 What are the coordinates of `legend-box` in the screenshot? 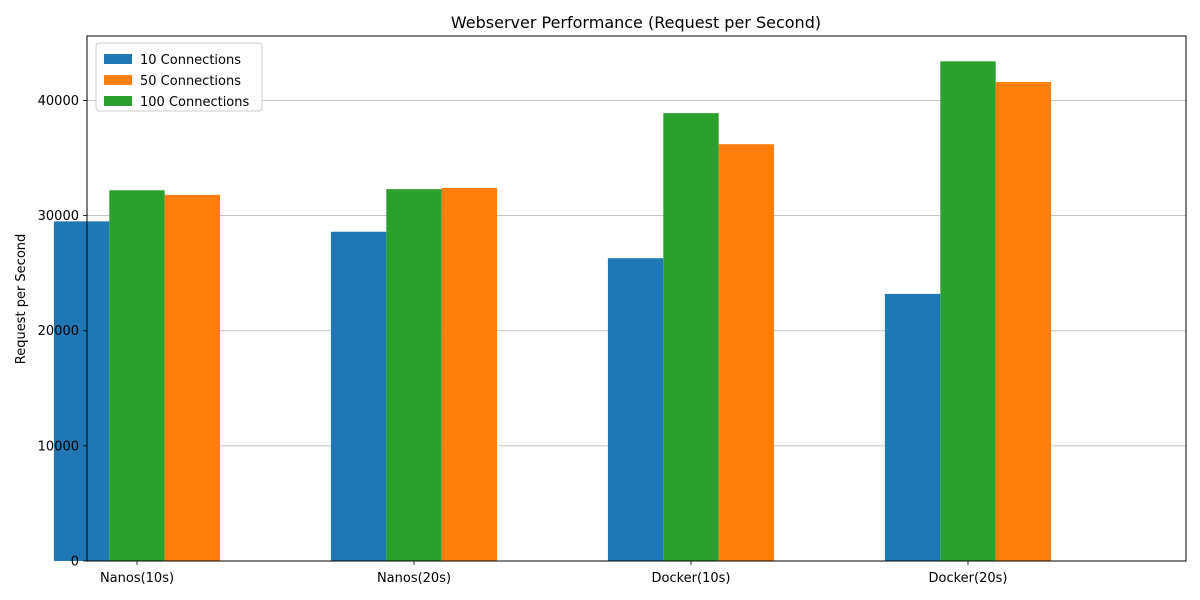 It's located at (179, 77).